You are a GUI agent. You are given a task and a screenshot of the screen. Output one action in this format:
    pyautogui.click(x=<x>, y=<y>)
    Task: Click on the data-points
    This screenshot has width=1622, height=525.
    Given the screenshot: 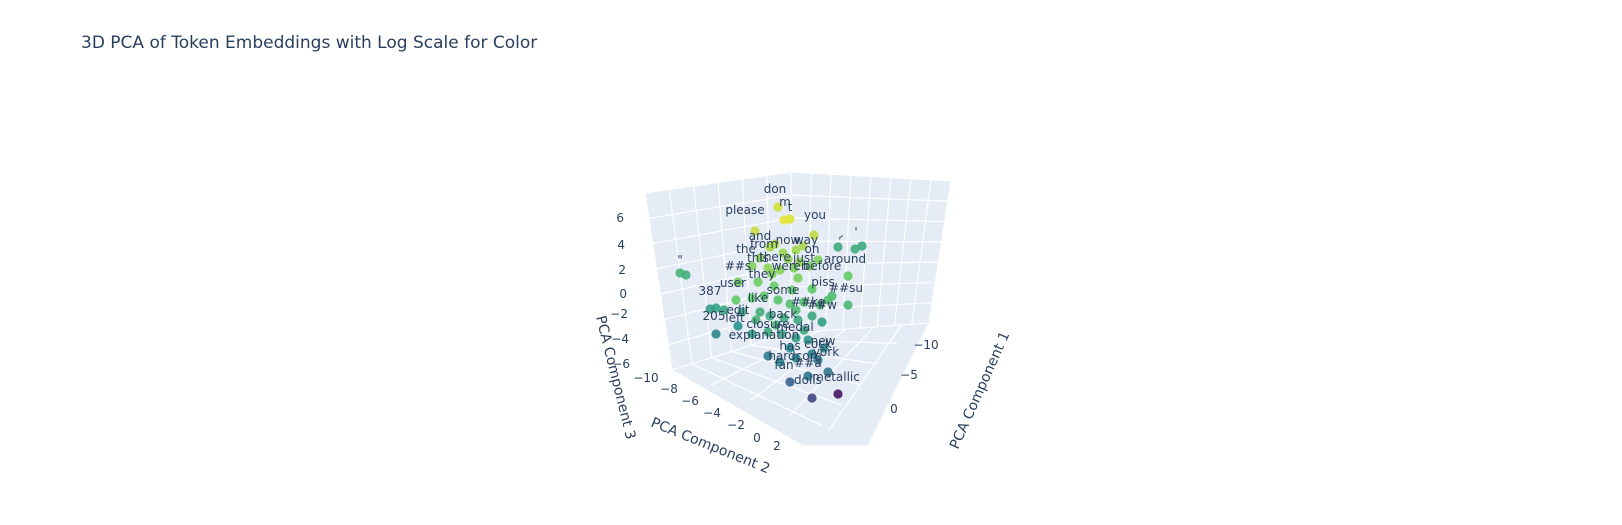 What is the action you would take?
    pyautogui.click(x=771, y=302)
    